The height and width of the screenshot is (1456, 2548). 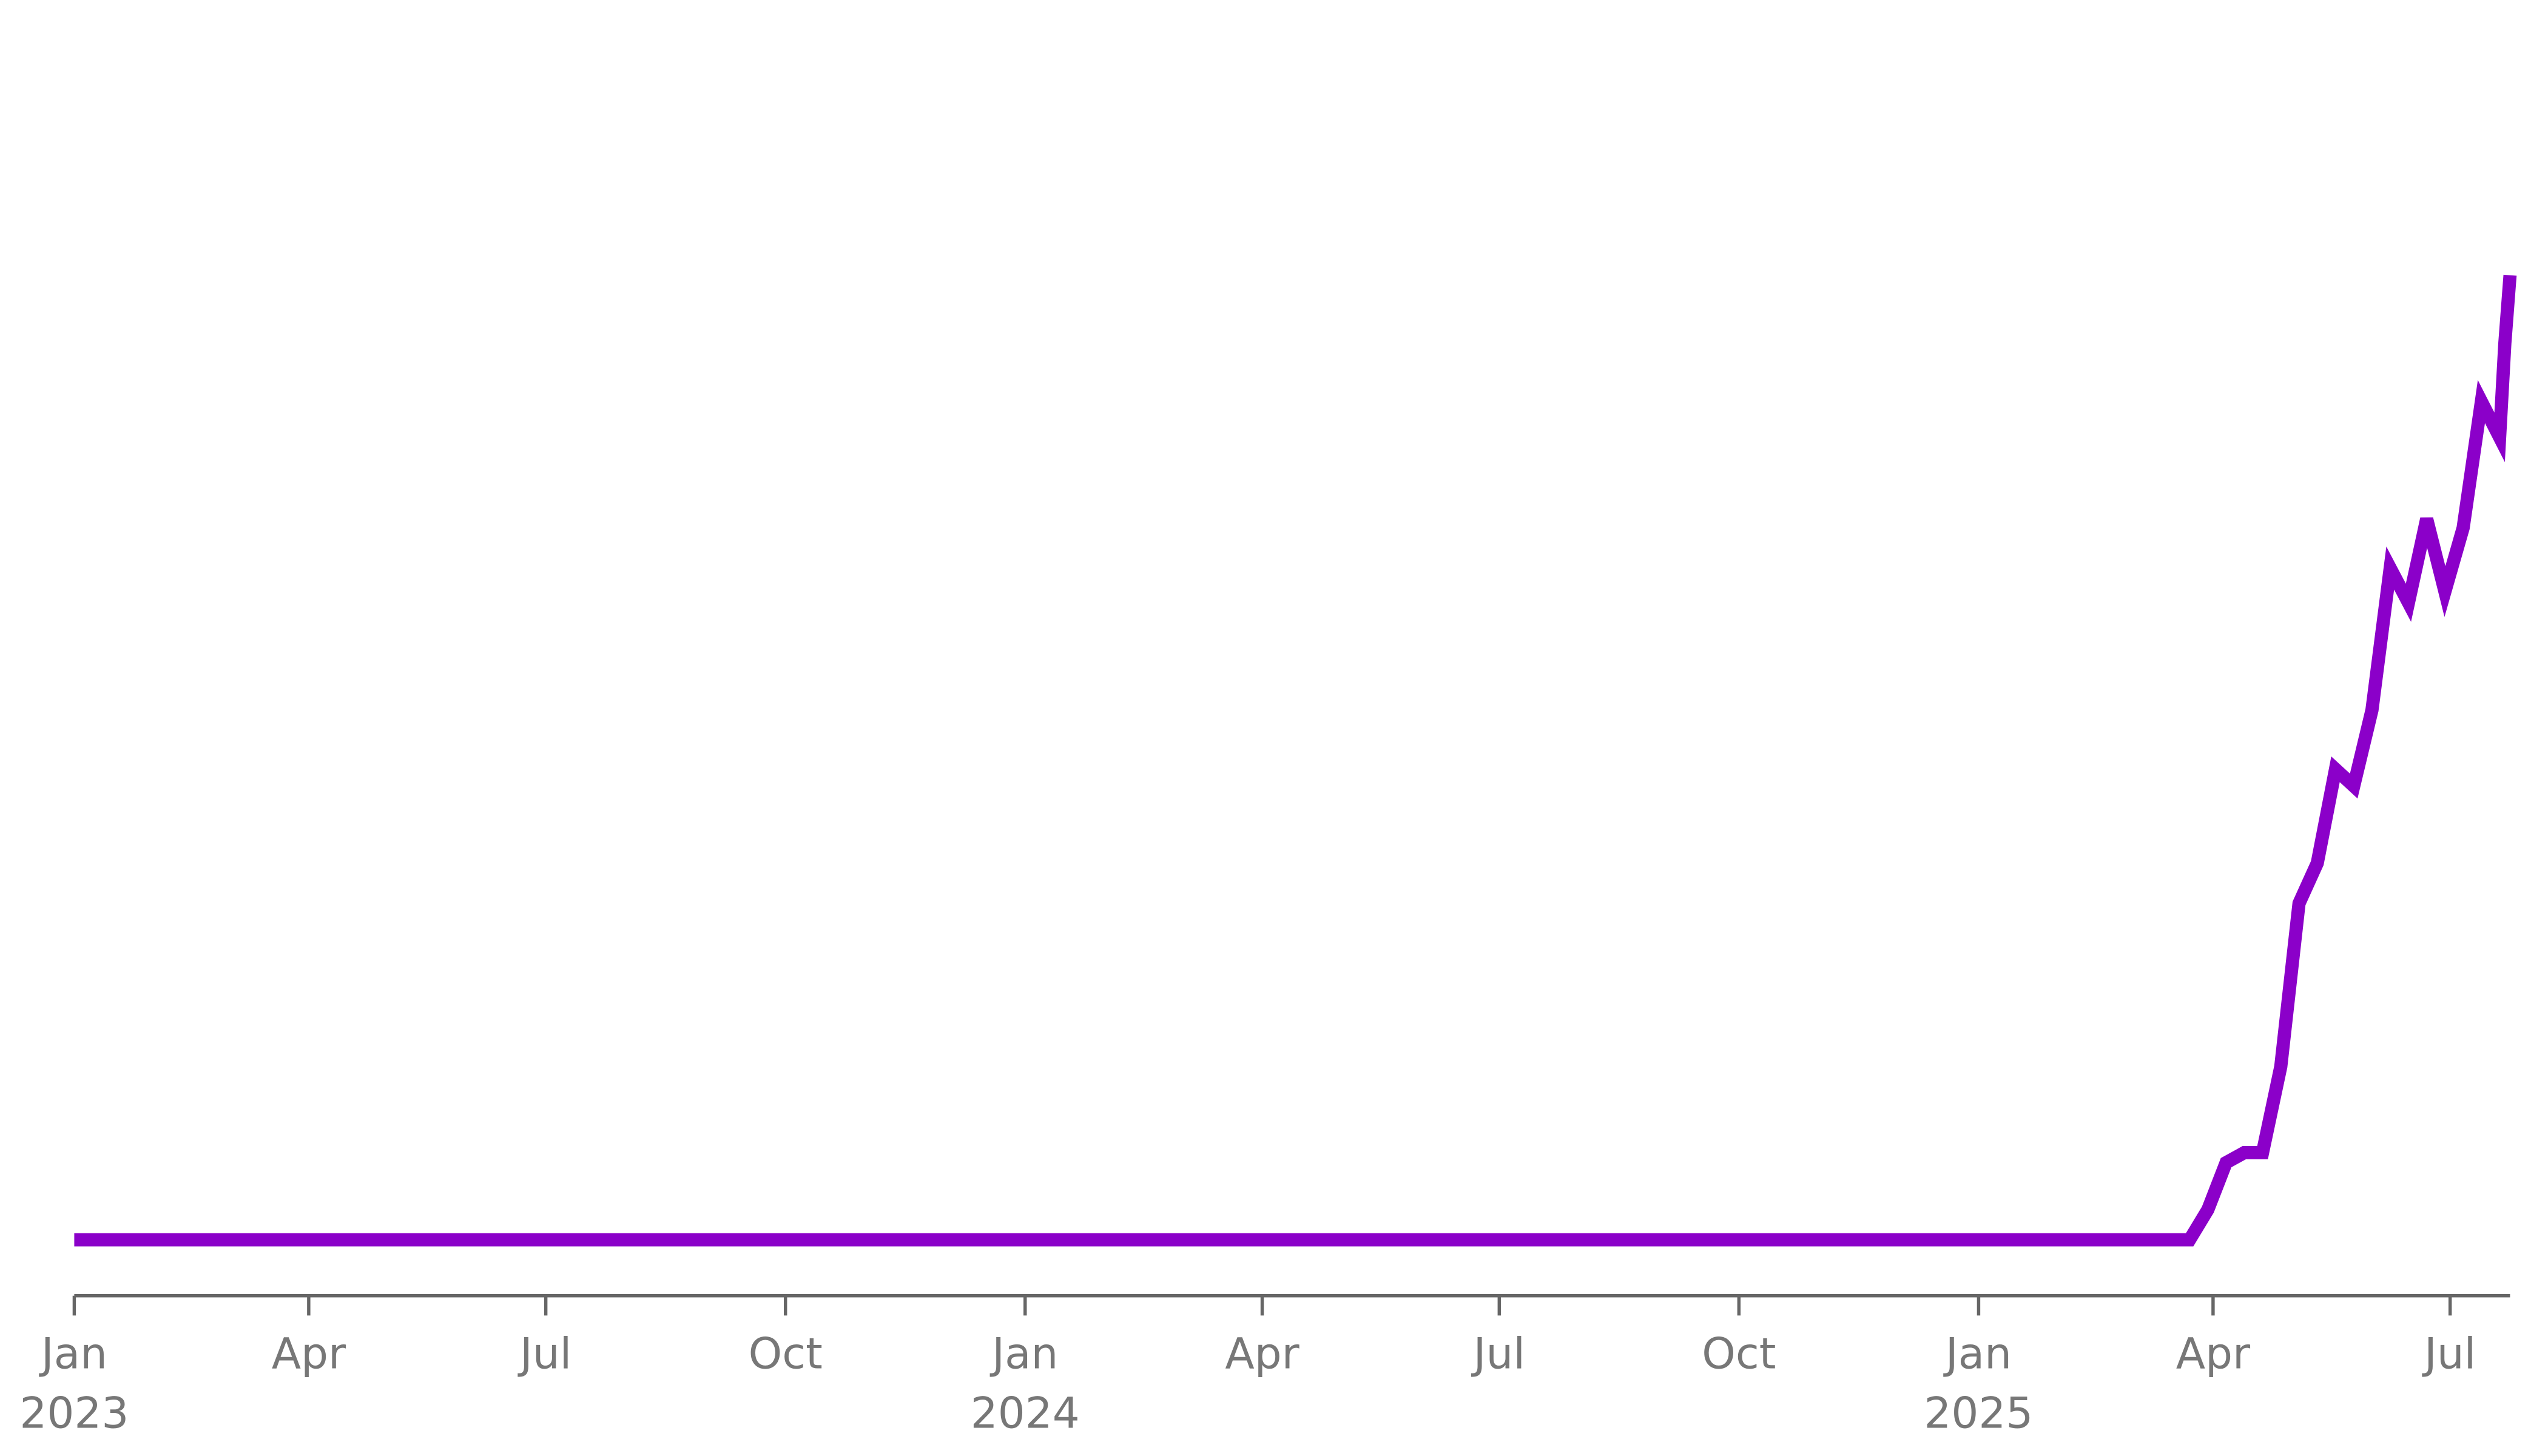 I want to click on x-tick-year: 2024, so click(x=1025, y=1412).